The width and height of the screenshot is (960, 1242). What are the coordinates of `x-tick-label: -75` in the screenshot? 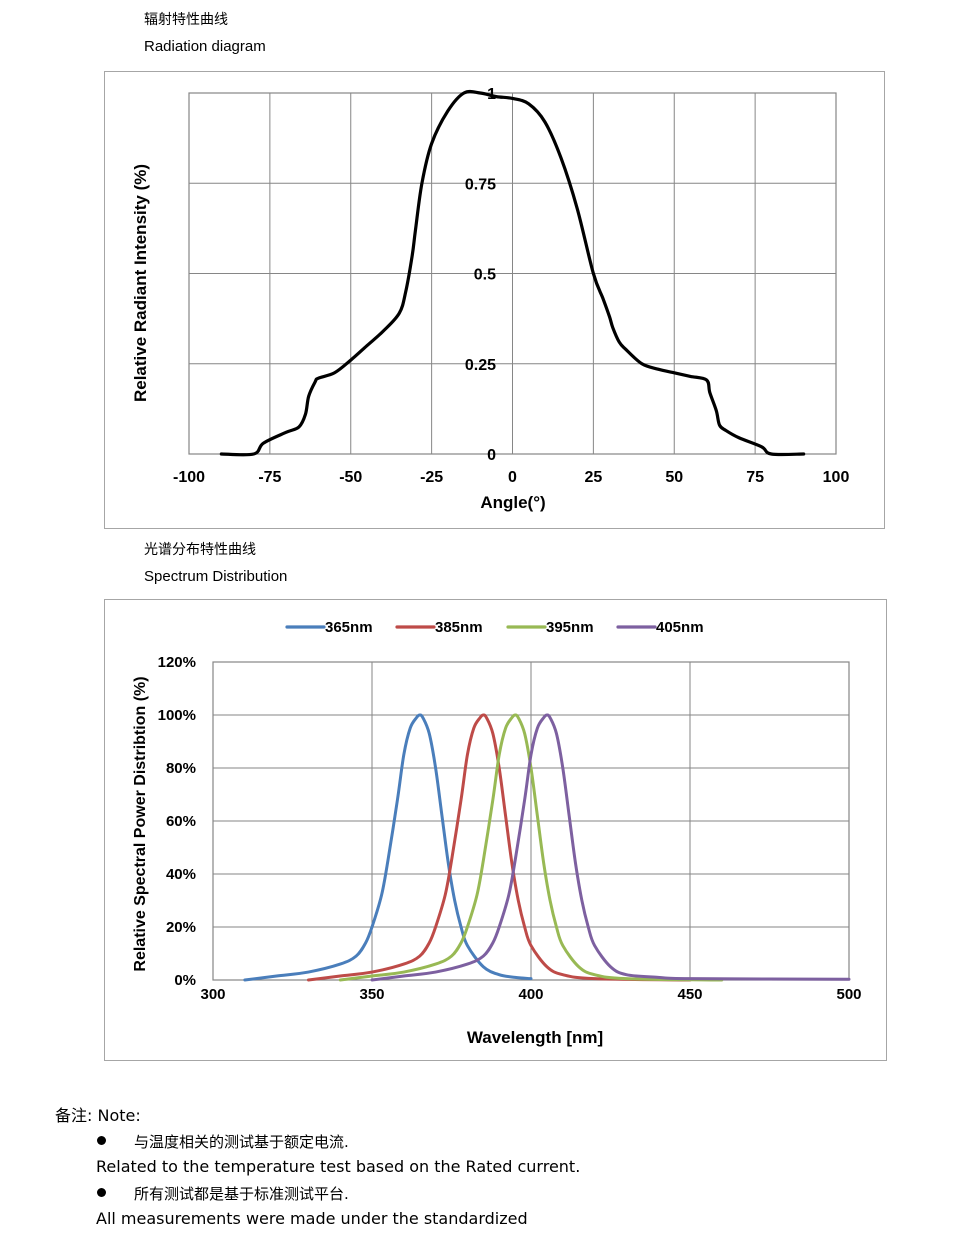 It's located at (269, 477).